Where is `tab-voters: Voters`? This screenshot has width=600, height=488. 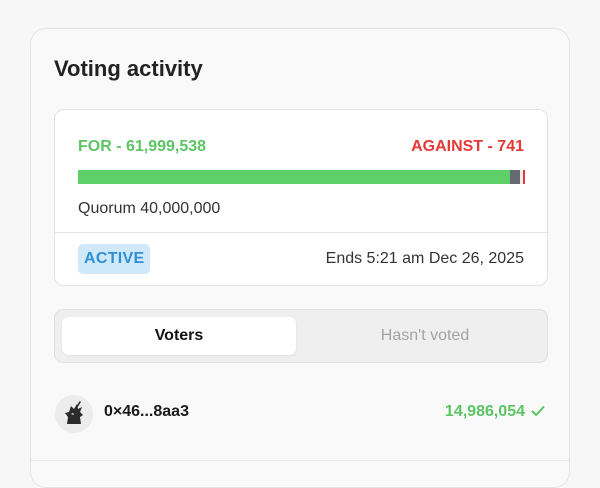
tab-voters: Voters is located at coordinates (179, 336).